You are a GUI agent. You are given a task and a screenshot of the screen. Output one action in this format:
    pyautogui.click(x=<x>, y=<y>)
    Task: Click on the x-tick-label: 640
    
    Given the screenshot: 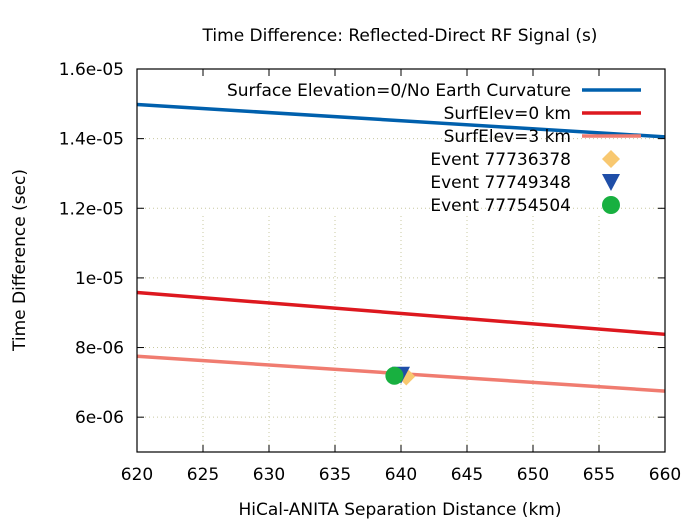 What is the action you would take?
    pyautogui.click(x=401, y=475)
    